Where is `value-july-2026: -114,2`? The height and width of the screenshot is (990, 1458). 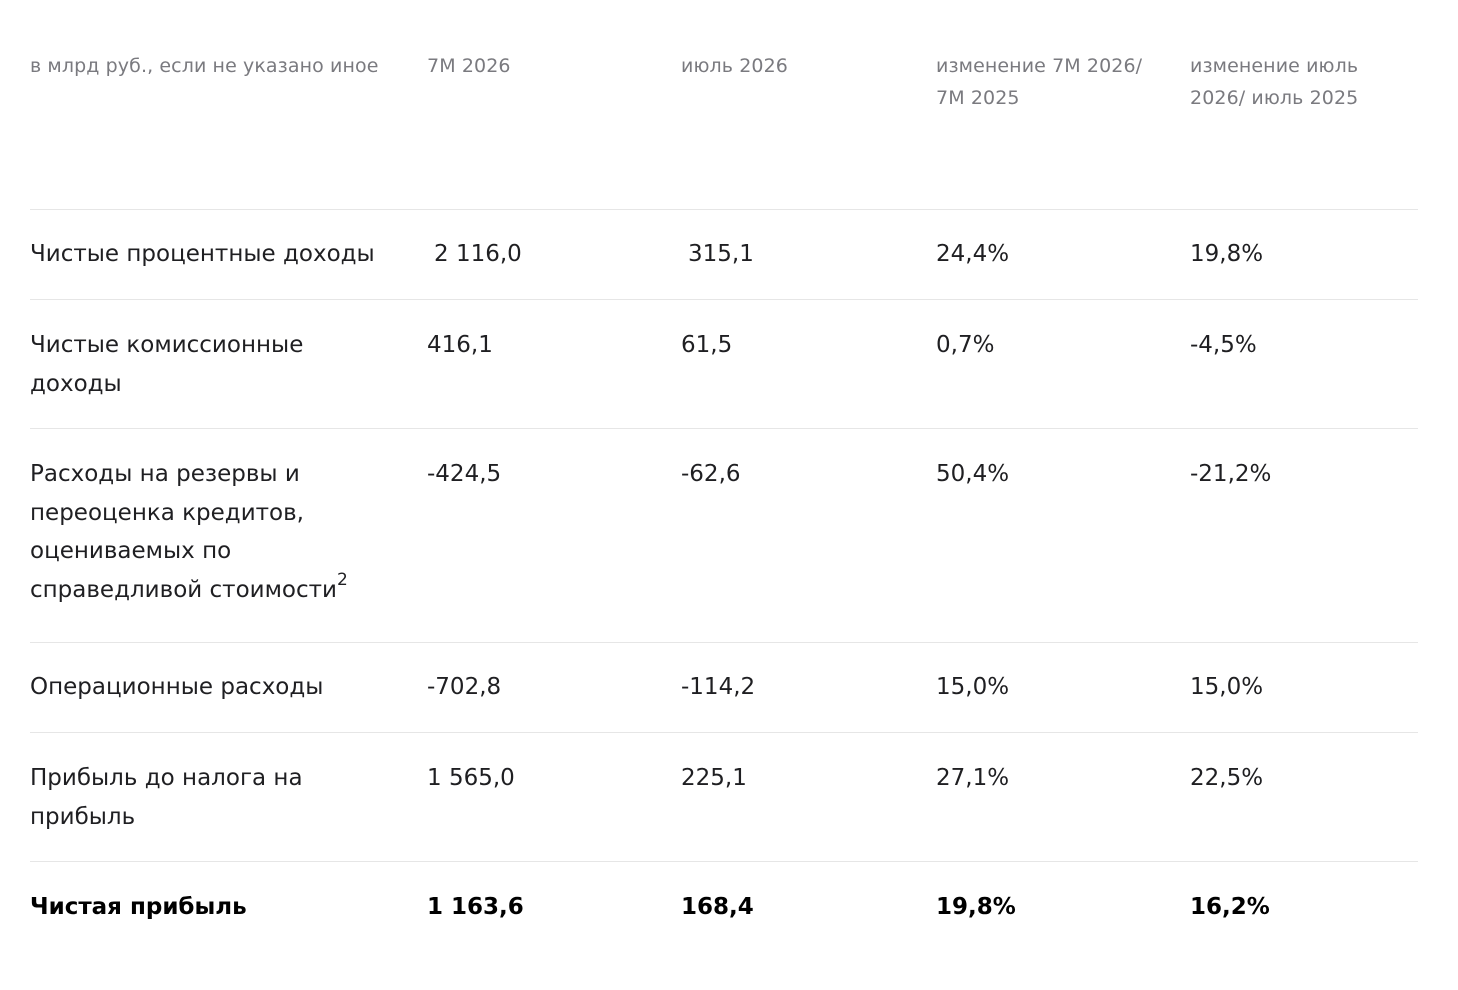
value-july-2026: -114,2 is located at coordinates (718, 687).